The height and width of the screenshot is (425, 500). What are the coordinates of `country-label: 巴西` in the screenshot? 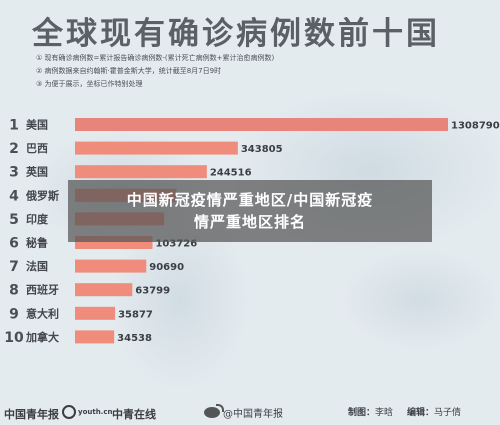 It's located at (37, 148).